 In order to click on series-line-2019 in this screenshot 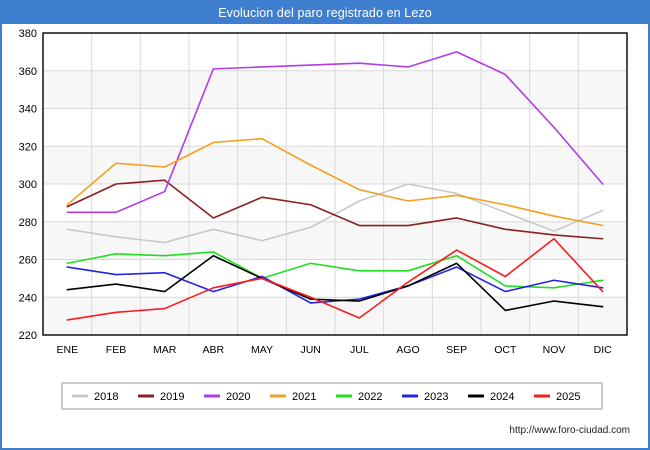, I will do `click(335, 209)`.